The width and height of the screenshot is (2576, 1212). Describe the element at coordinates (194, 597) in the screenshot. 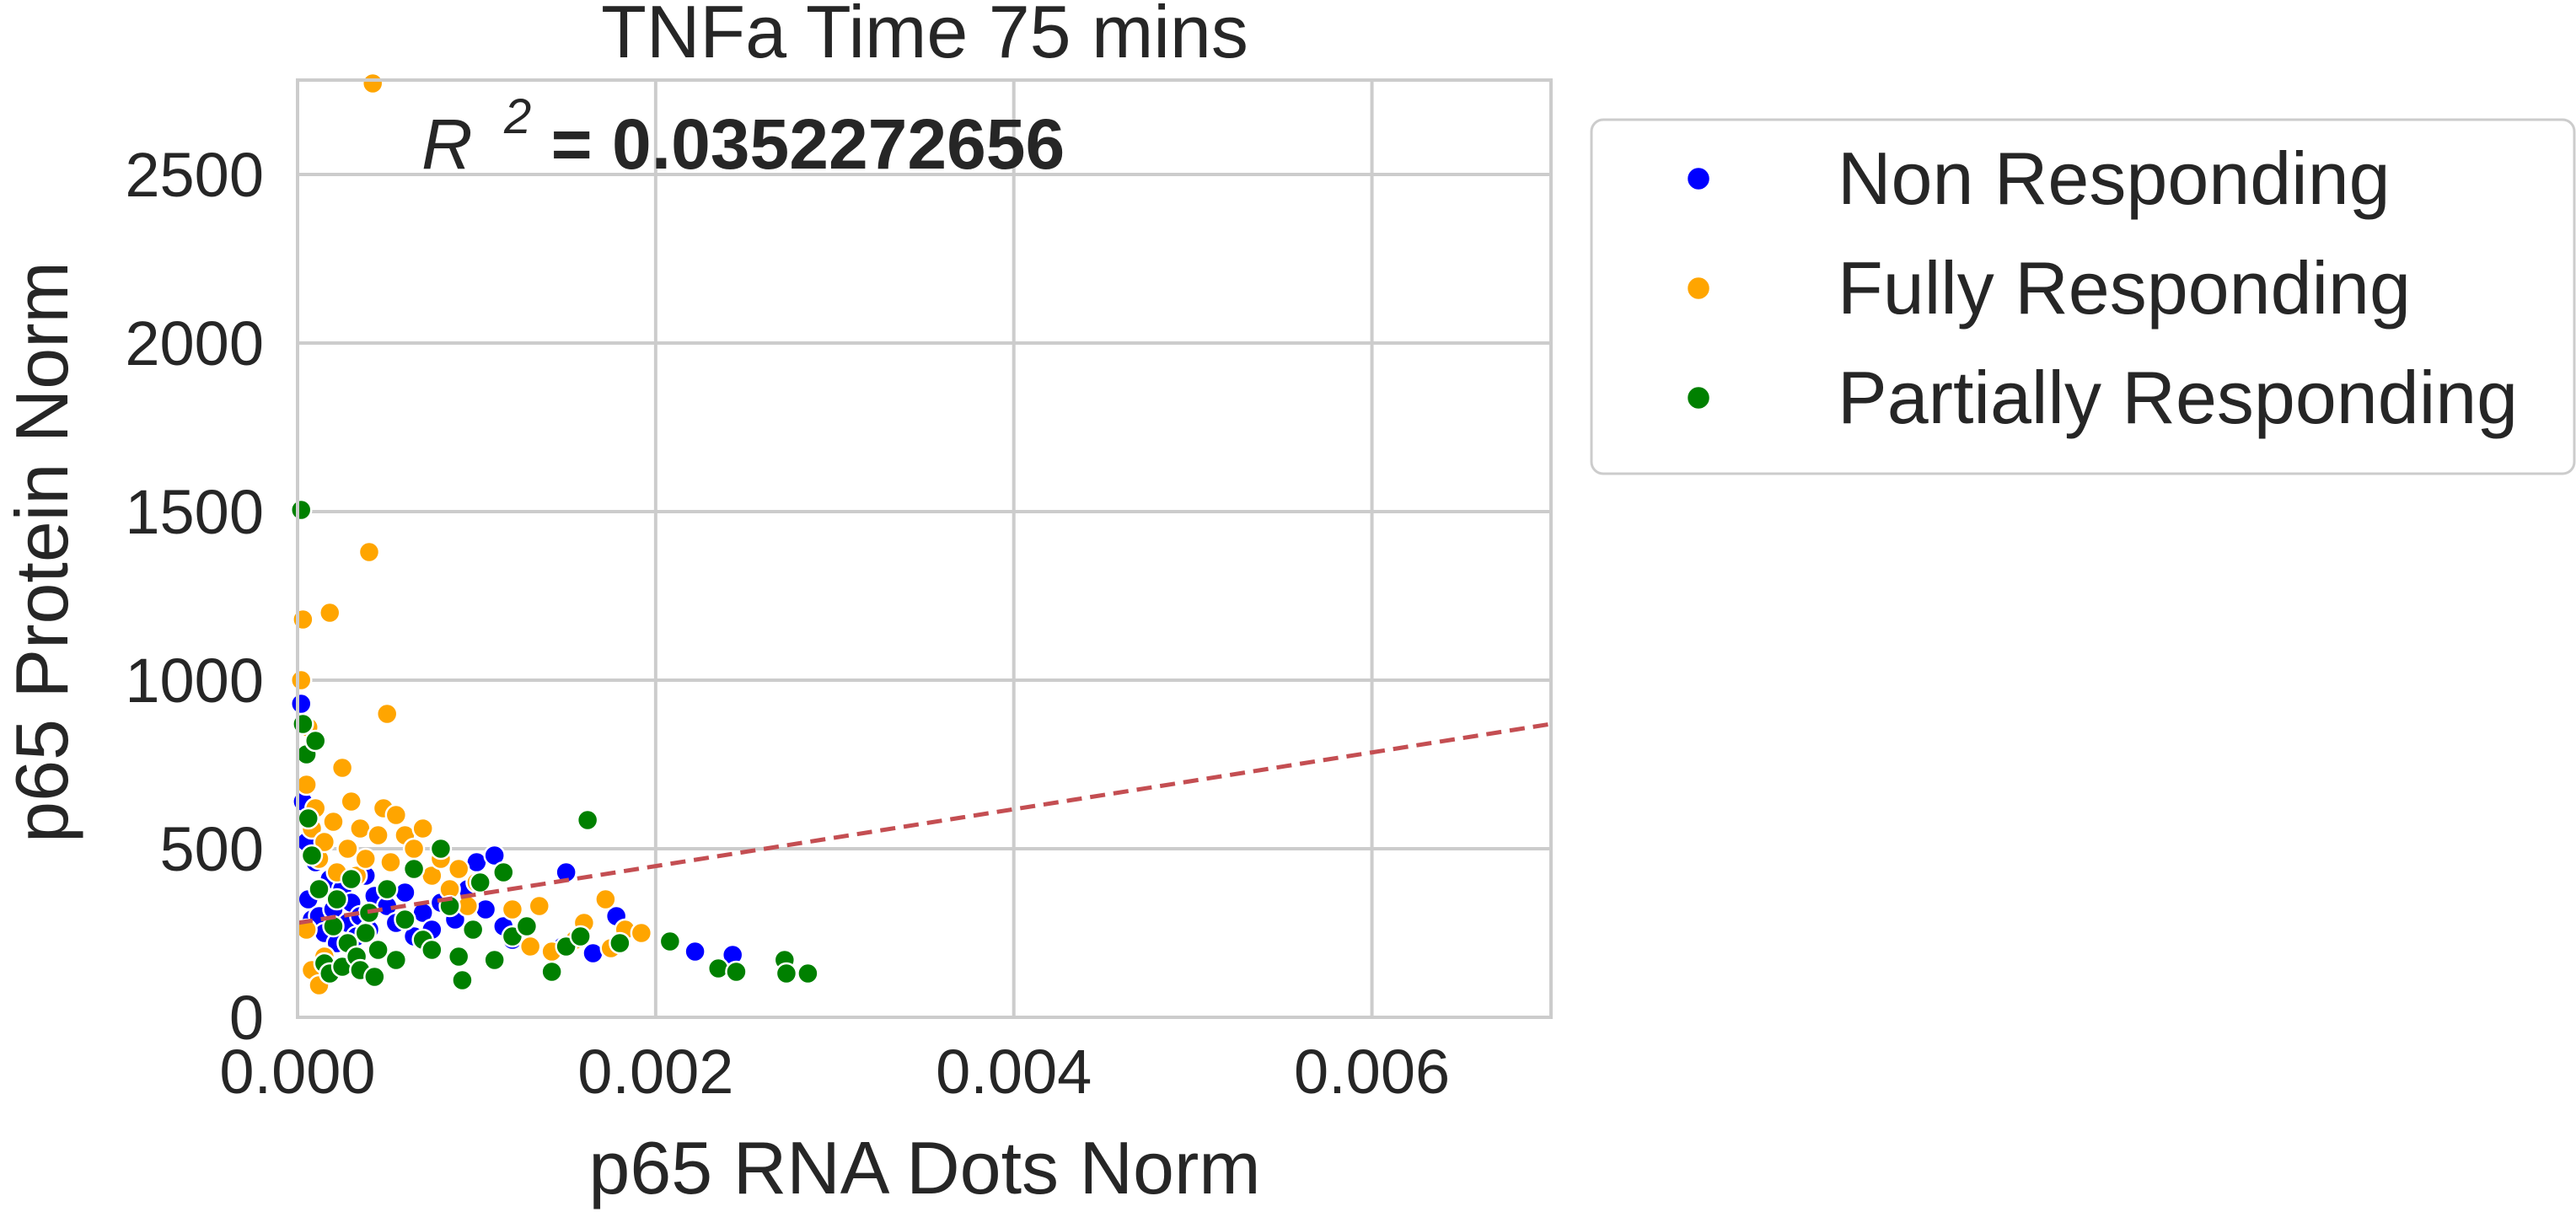

I see `y-tick-labels: 0 500 1000 1500 2000 2500` at that location.